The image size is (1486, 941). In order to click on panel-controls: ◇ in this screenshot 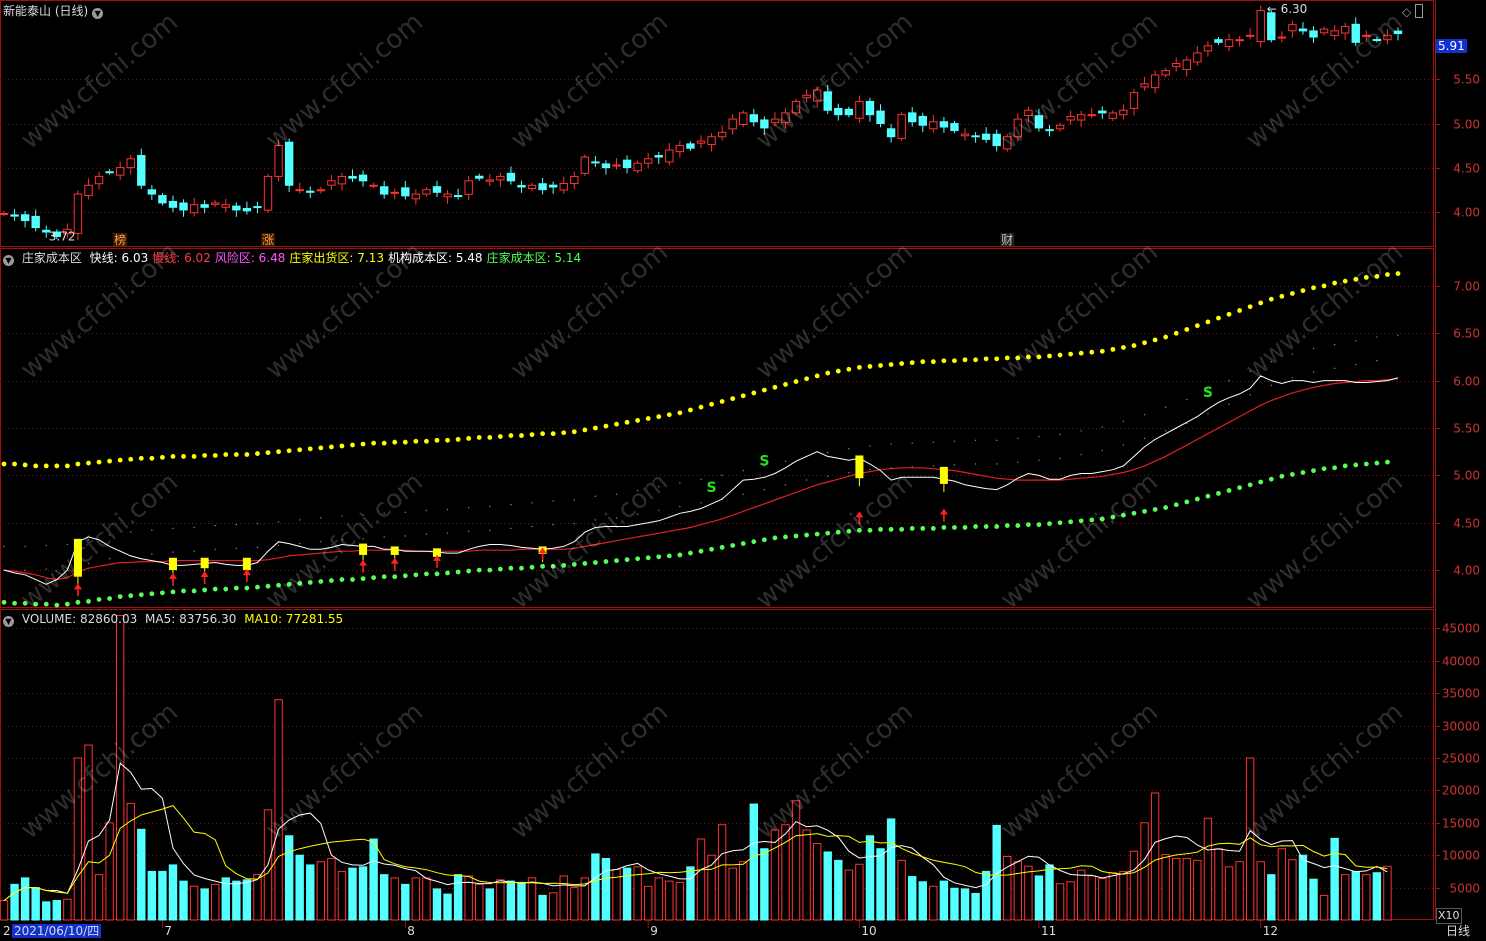, I will do `click(1414, 11)`.